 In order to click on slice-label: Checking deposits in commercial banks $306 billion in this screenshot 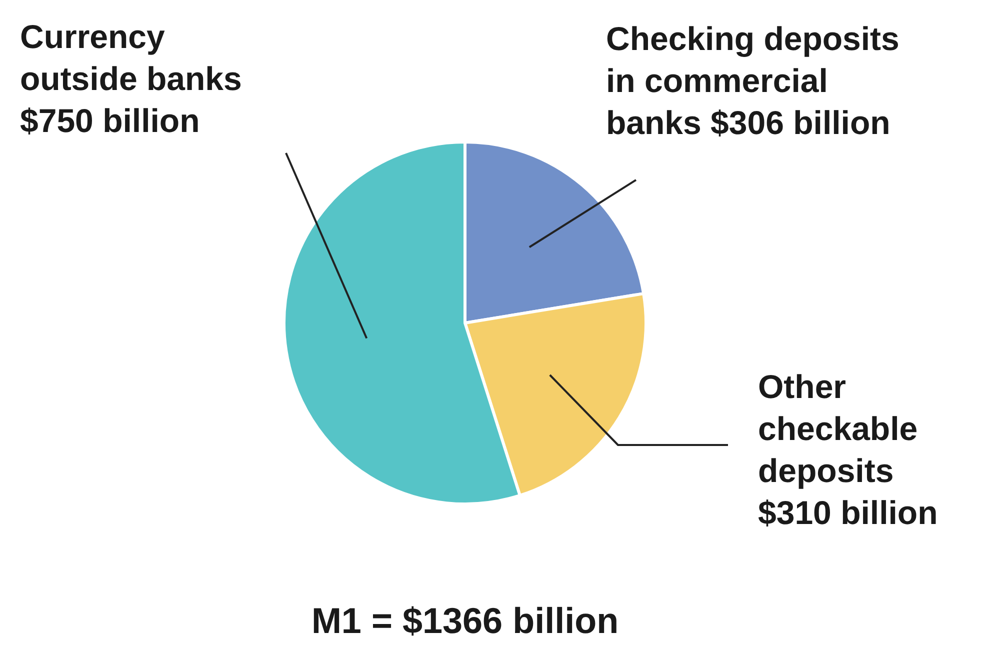, I will do `click(753, 80)`.